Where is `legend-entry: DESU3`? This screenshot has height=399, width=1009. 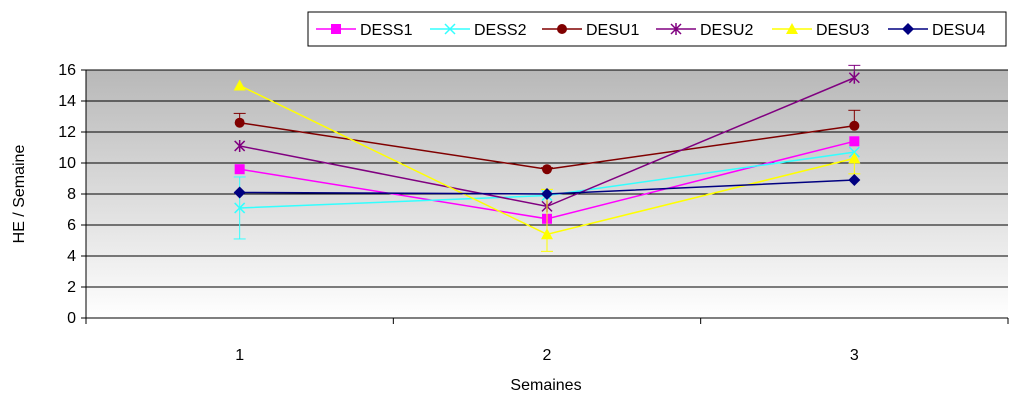 legend-entry: DESU3 is located at coordinates (820, 30).